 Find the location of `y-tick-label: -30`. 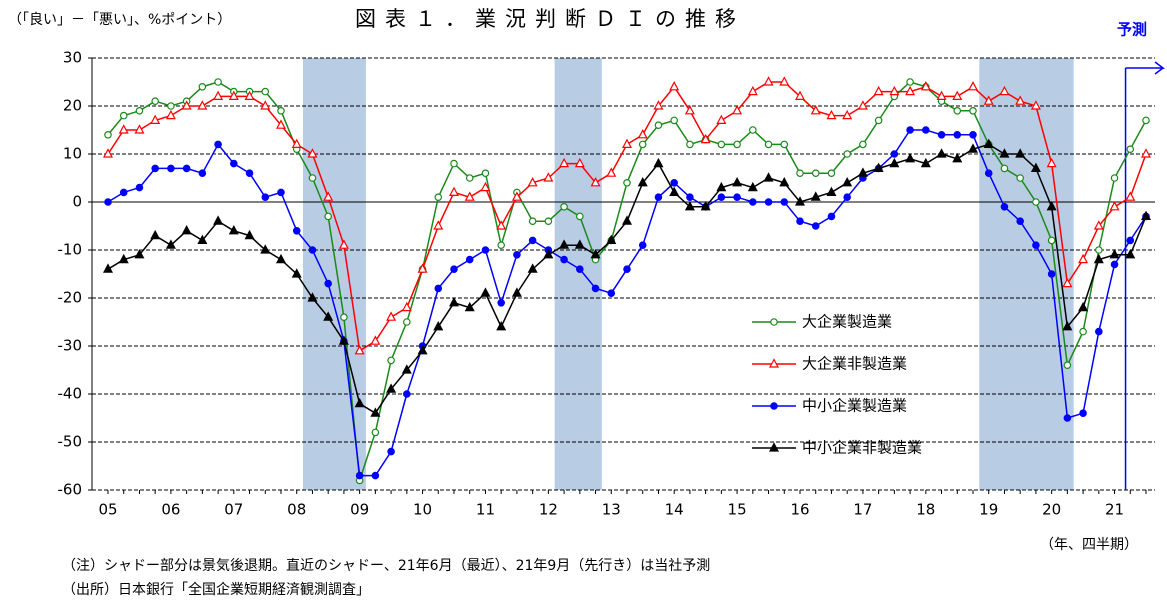

y-tick-label: -30 is located at coordinates (70, 346).